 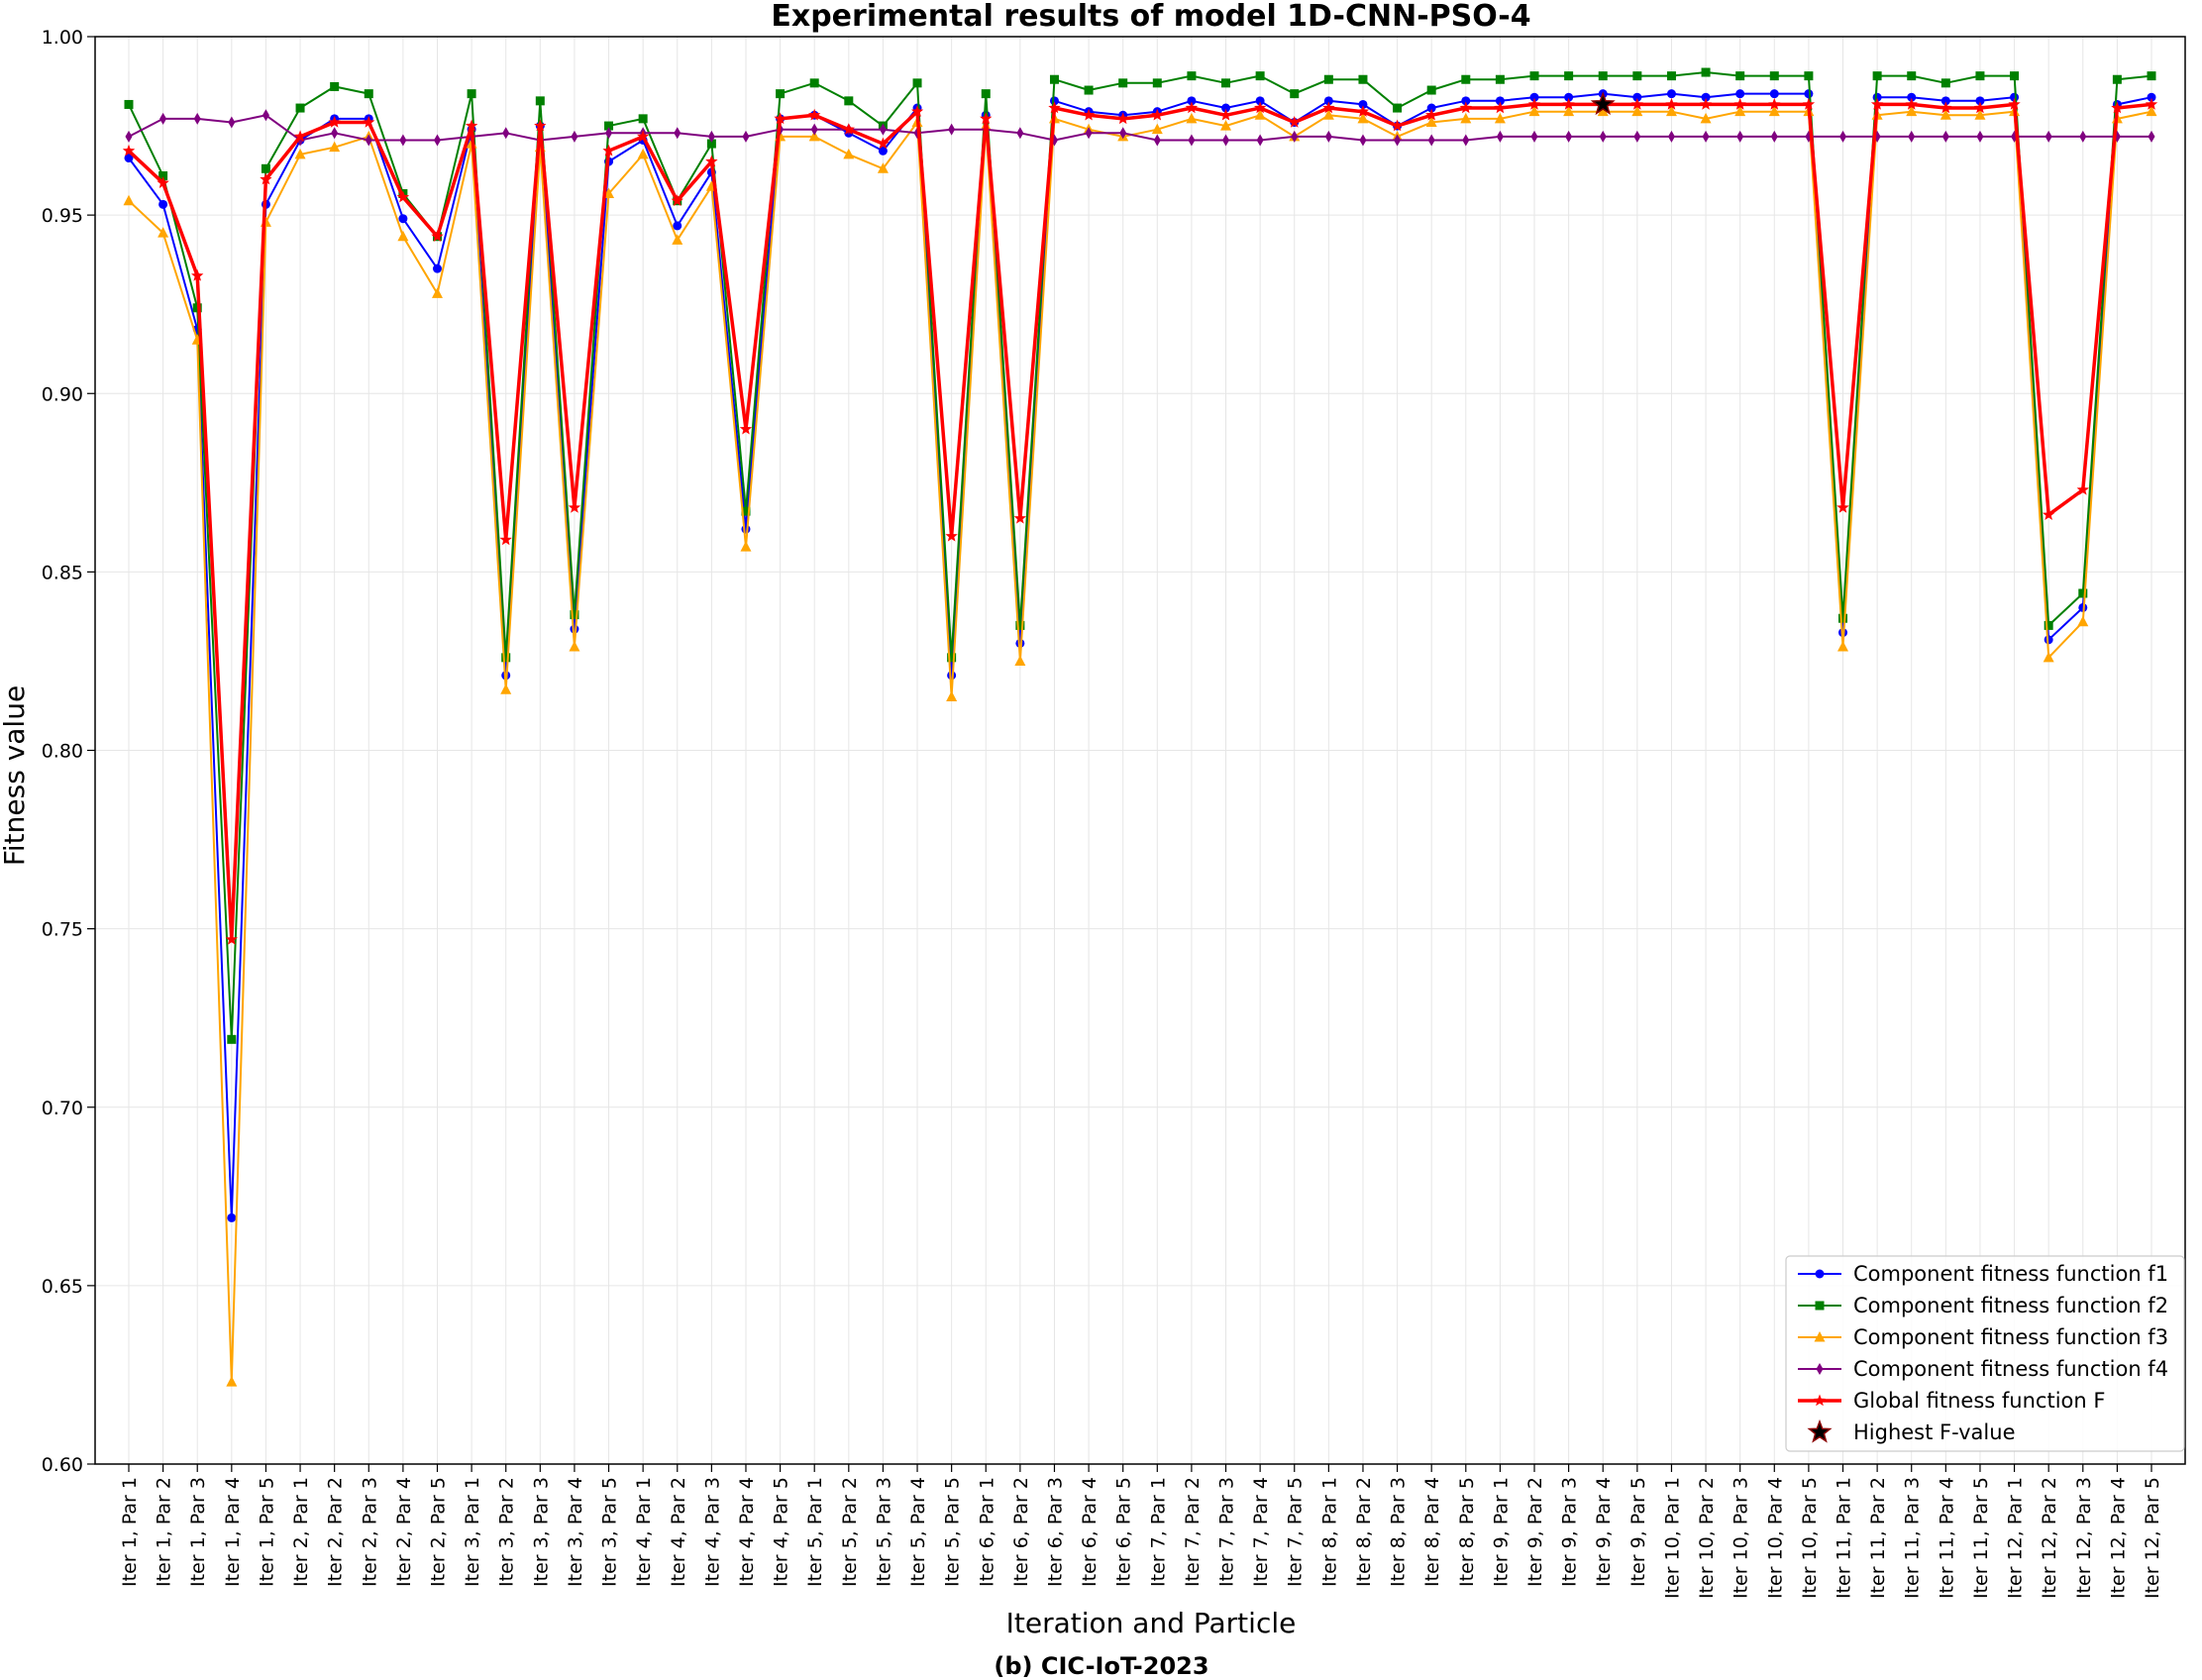 What do you see at coordinates (541, 1532) in the screenshot?
I see `x-tick-label: Iter 3, Par 3` at bounding box center [541, 1532].